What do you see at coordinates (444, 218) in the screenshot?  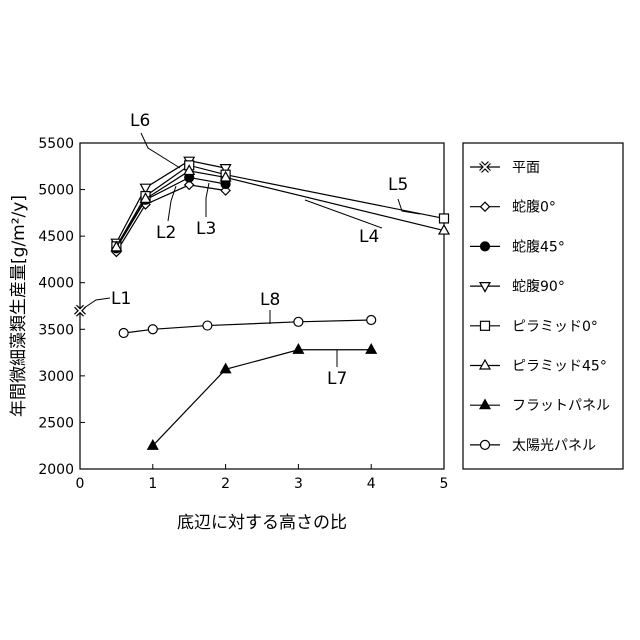 I see `series-4-point` at bounding box center [444, 218].